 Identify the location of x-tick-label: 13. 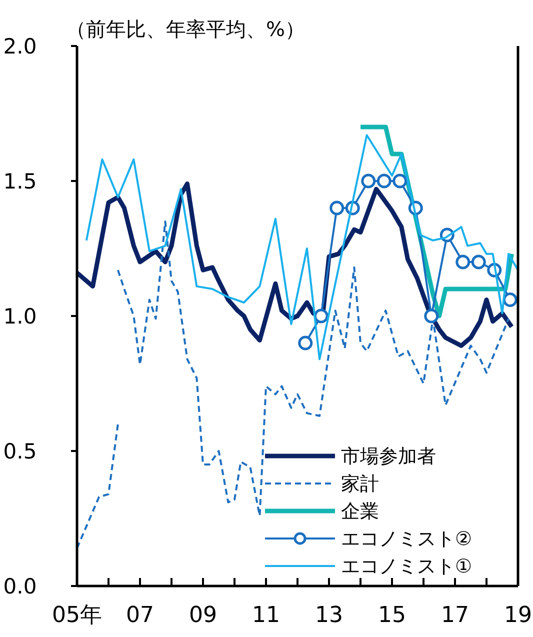
(329, 615).